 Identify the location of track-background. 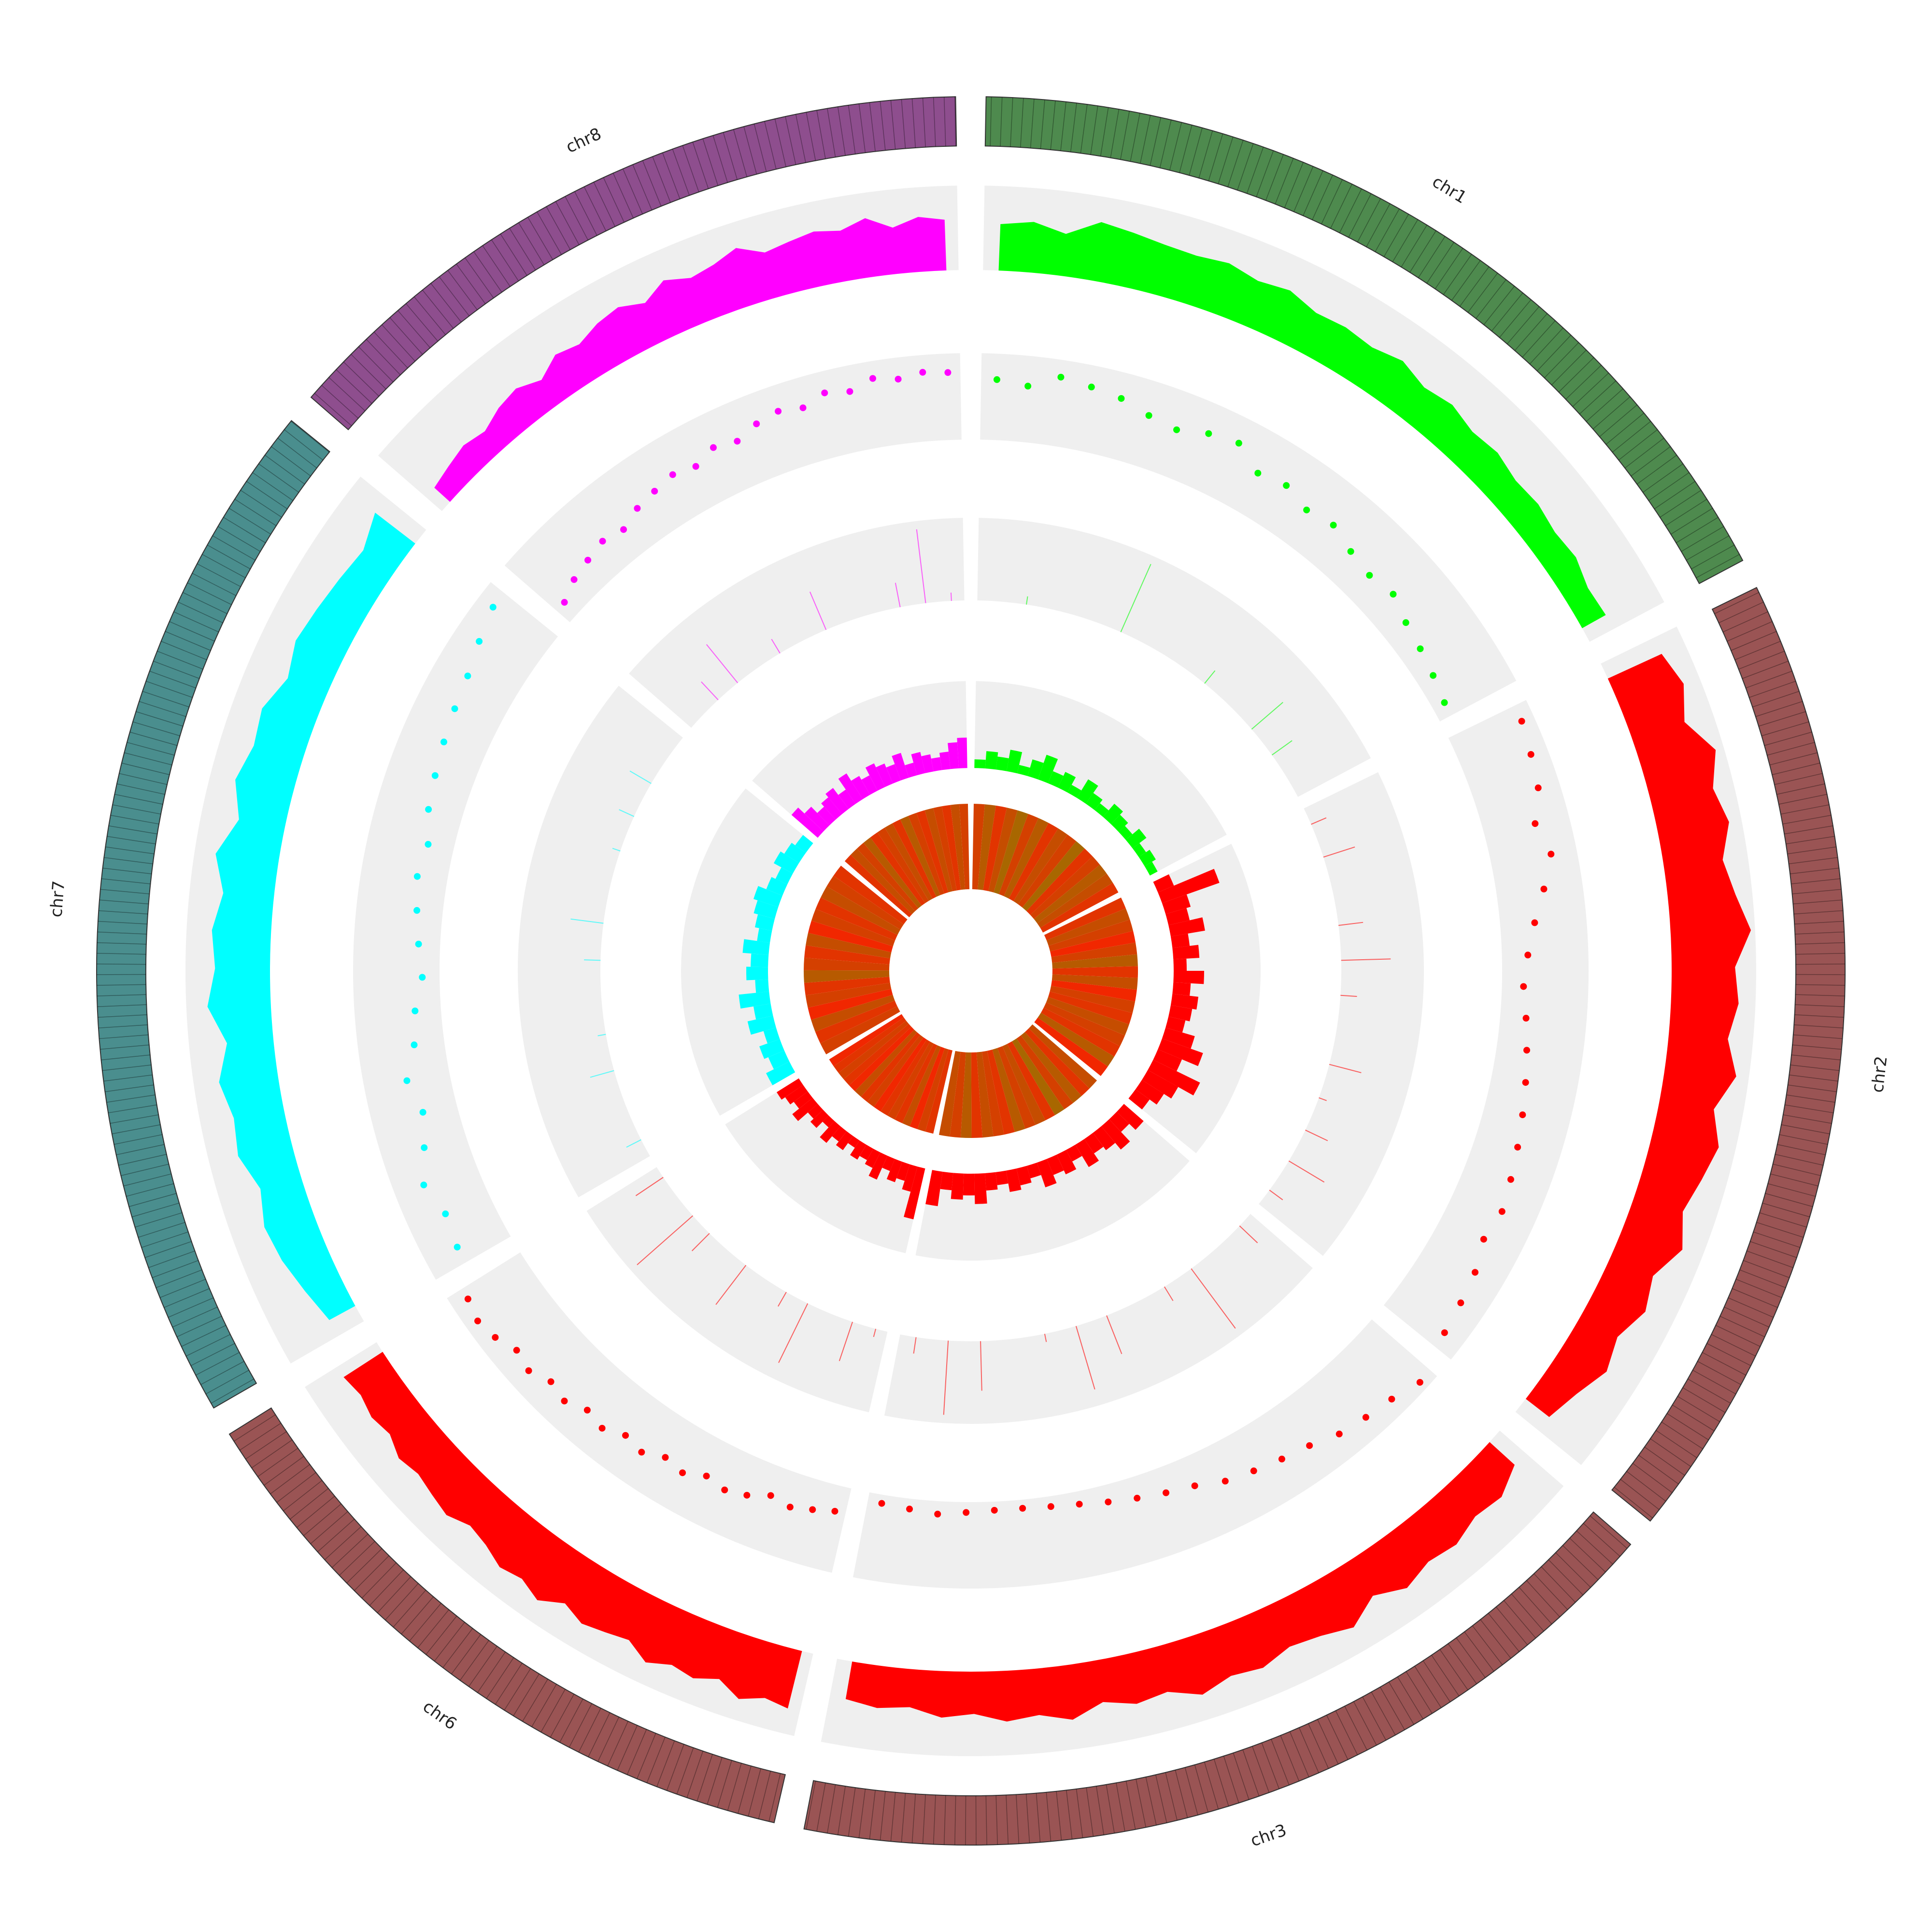
(797, 623).